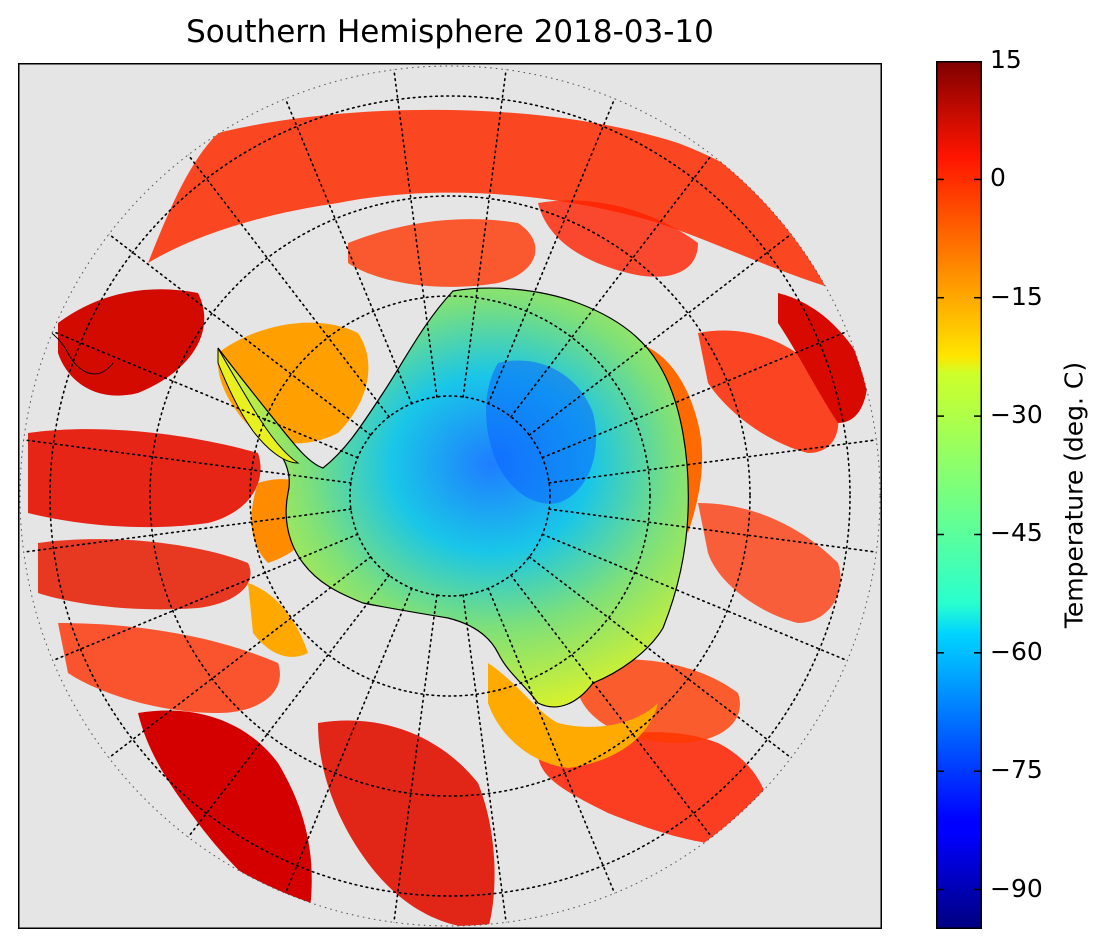 The width and height of the screenshot is (1108, 946). I want to click on antarctic-peninsula, so click(258, 405).